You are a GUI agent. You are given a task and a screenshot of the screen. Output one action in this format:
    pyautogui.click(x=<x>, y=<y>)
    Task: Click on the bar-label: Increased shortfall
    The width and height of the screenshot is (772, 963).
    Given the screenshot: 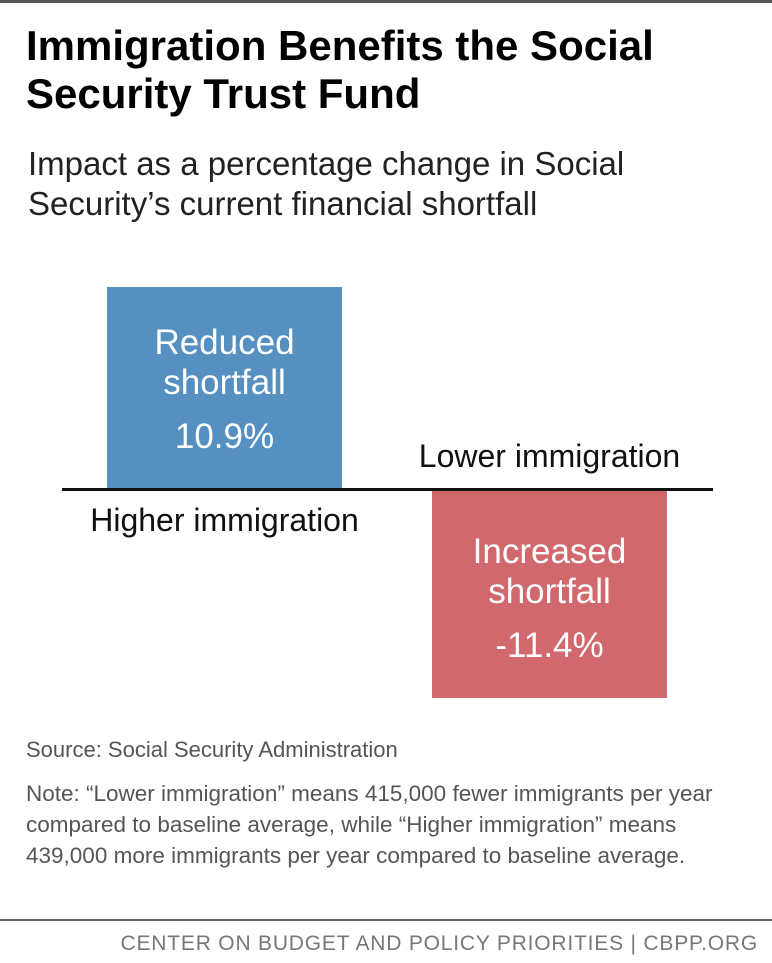 What is the action you would take?
    pyautogui.click(x=549, y=571)
    